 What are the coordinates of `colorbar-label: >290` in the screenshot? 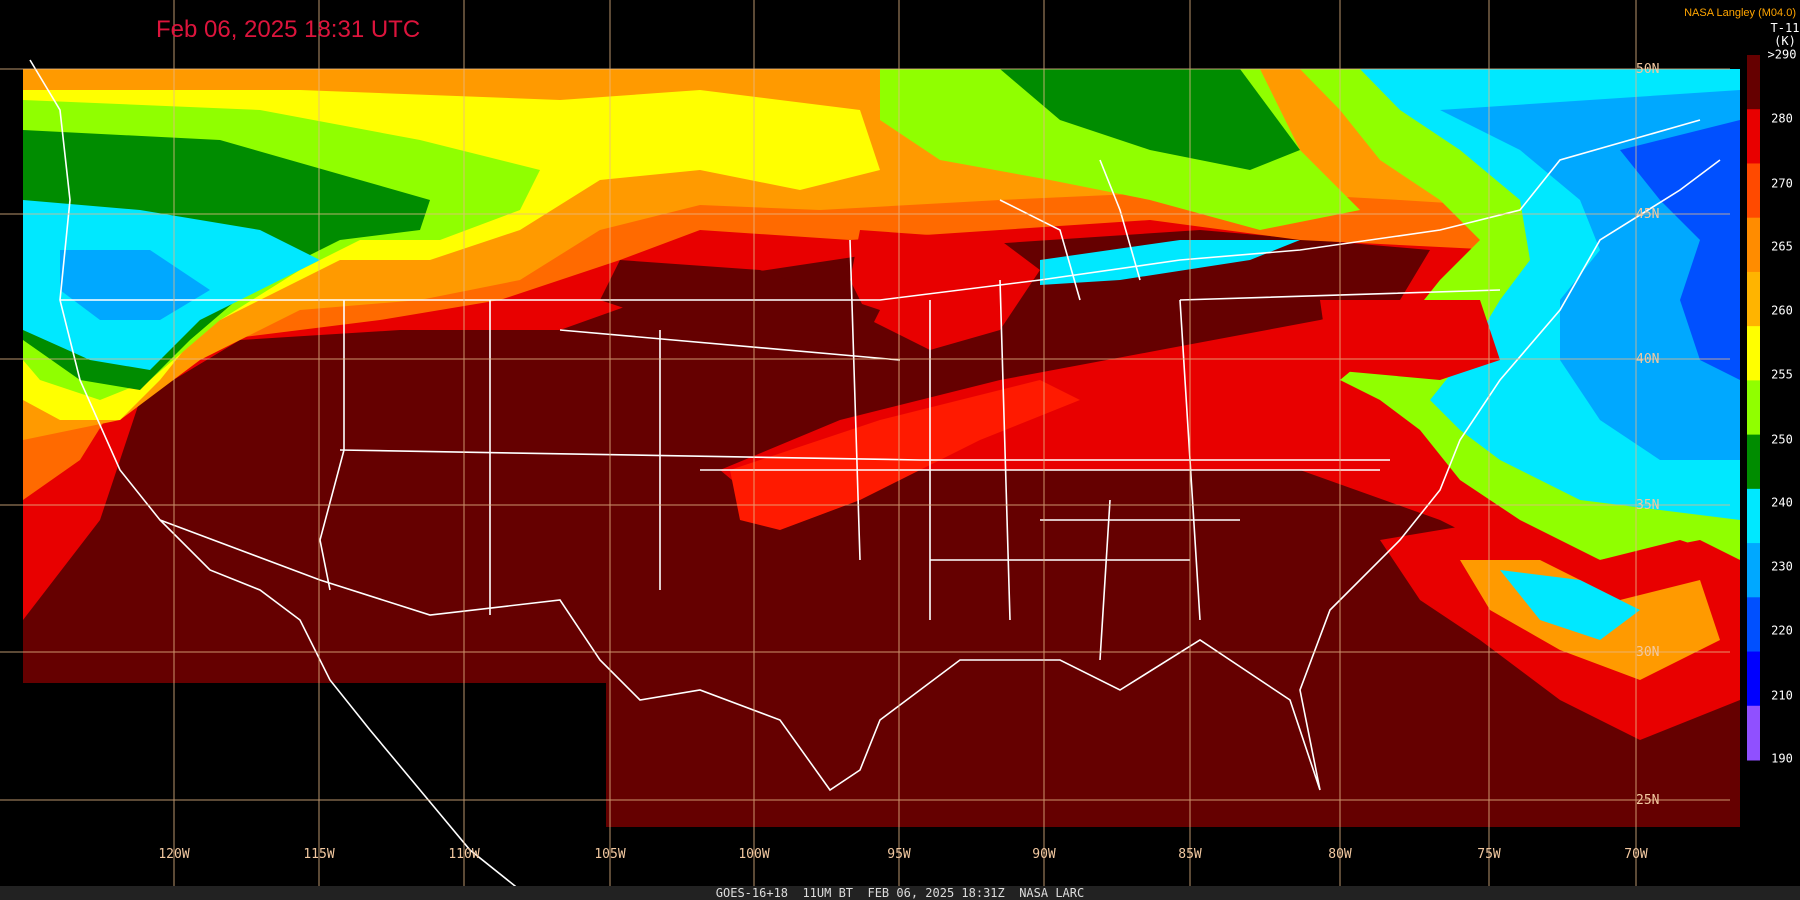 It's located at (1782, 55).